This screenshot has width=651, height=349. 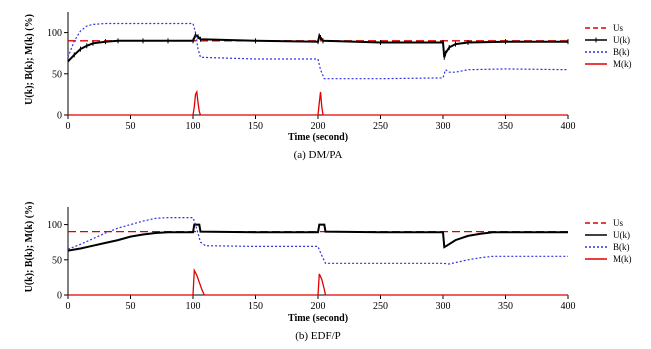 I want to click on chart-caption: (a) DM/PA, so click(x=318, y=155).